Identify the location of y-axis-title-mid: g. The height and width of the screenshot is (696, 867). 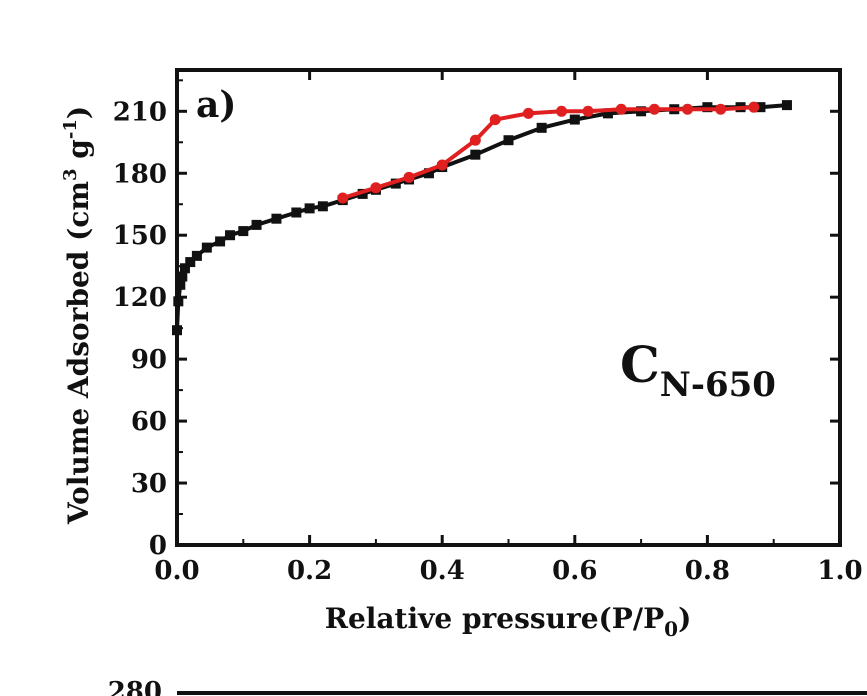
(78, 153).